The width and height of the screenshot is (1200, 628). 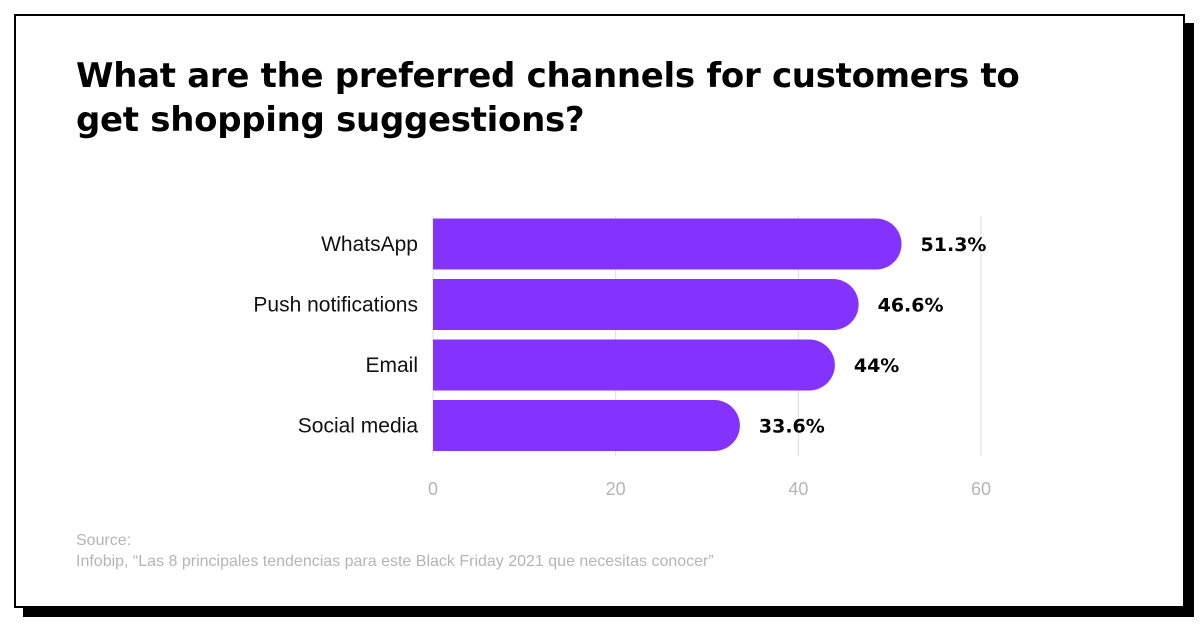 What do you see at coordinates (616, 489) in the screenshot?
I see `x-tick-label: 20` at bounding box center [616, 489].